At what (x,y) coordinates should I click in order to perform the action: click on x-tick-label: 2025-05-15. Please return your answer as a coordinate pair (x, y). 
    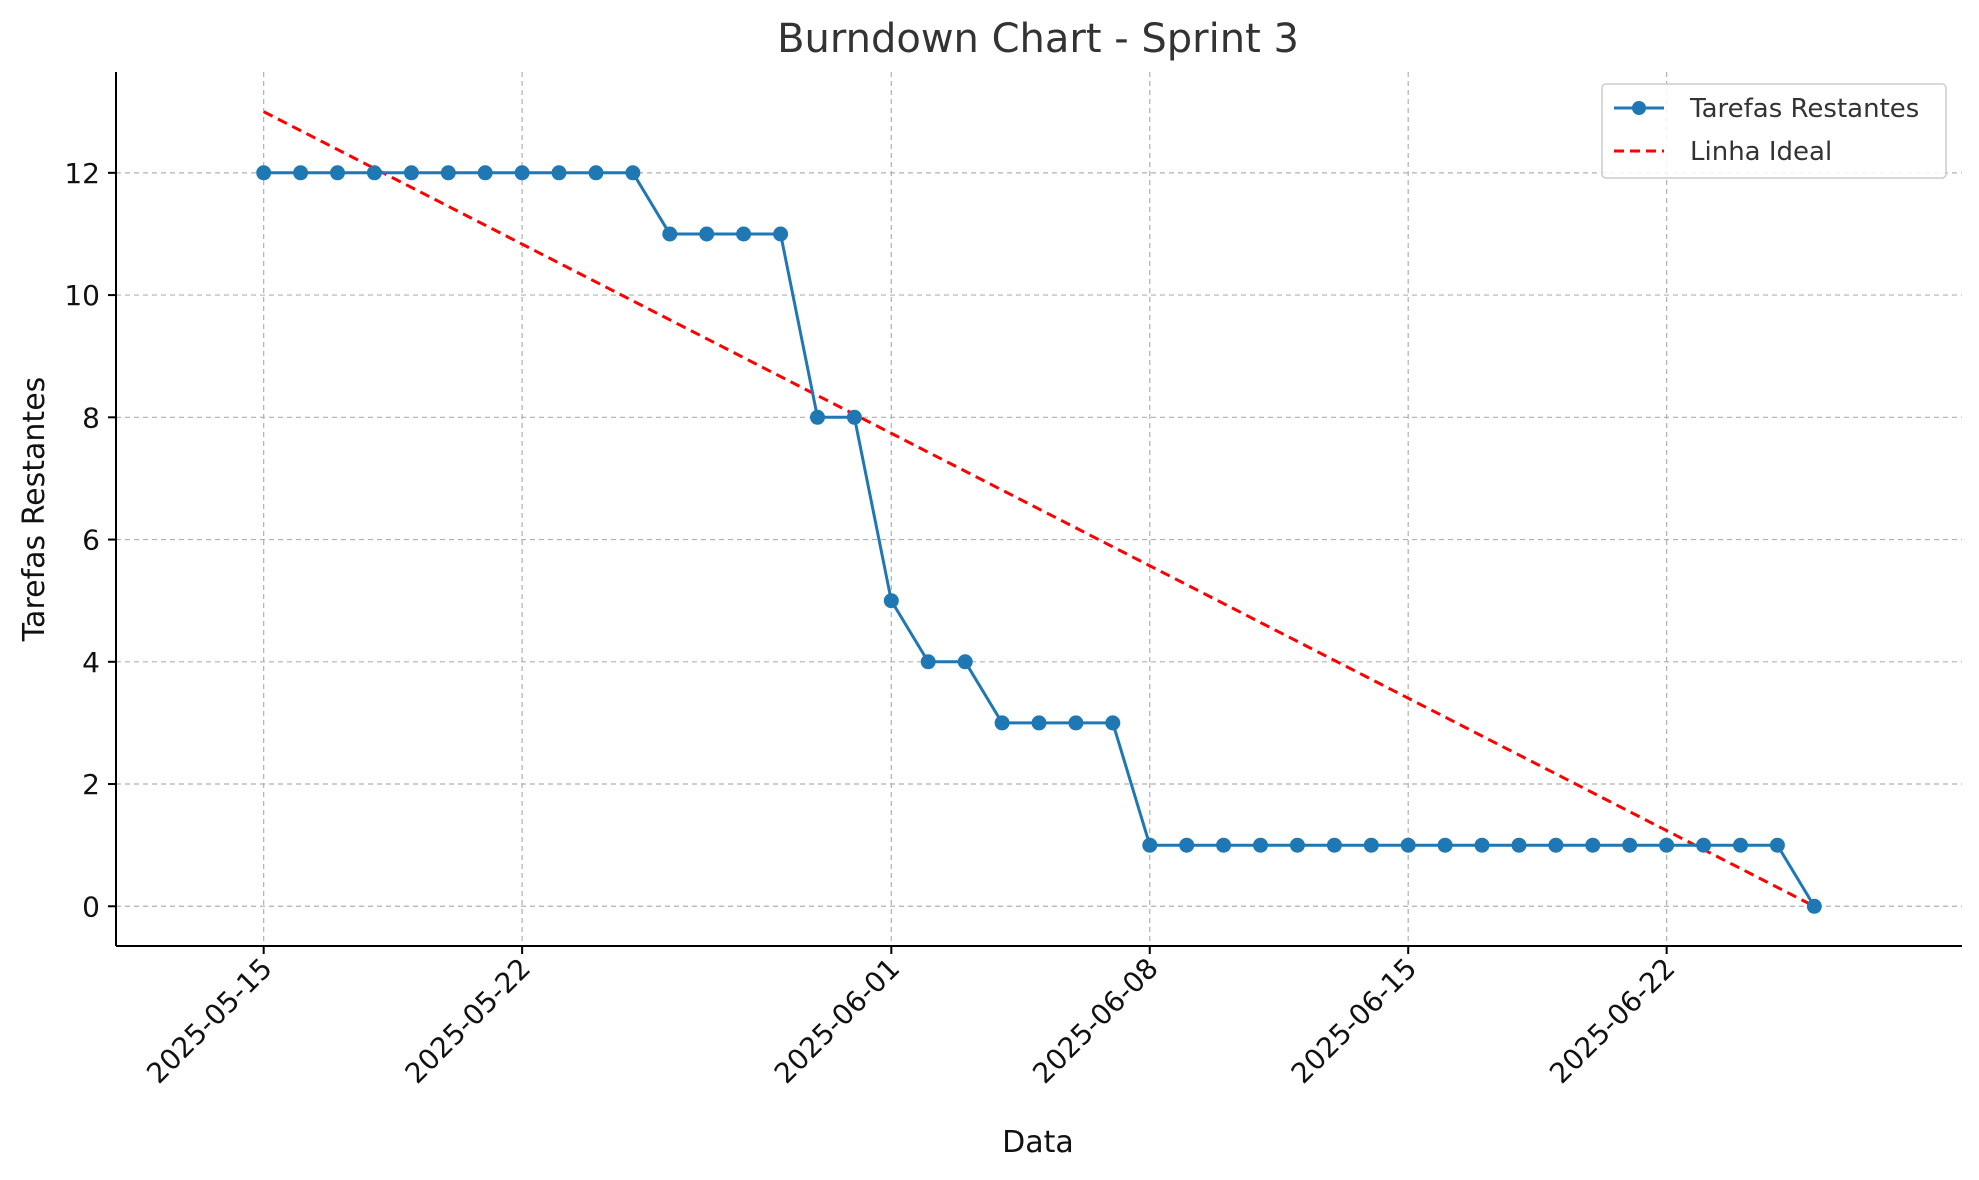
    Looking at the image, I should click on (209, 1021).